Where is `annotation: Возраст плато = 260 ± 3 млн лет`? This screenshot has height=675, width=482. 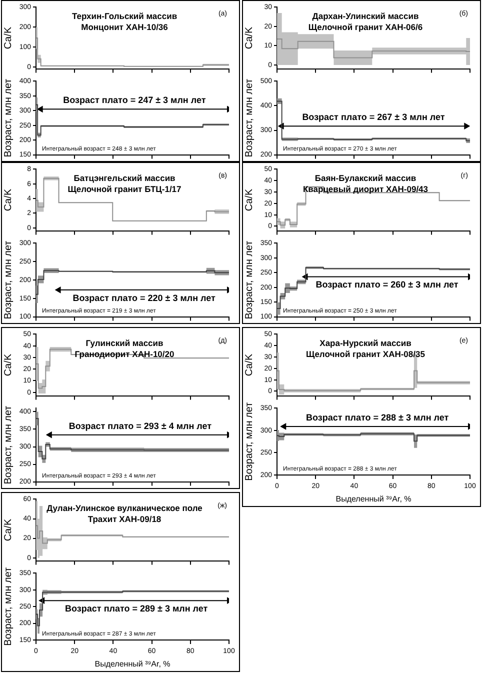 annotation: Возраст плато = 260 ± 3 млн лет is located at coordinates (387, 285).